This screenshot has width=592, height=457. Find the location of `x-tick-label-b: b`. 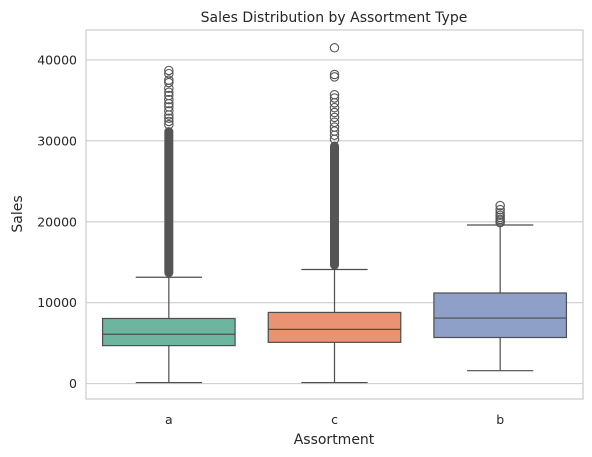

x-tick-label-b: b is located at coordinates (500, 419).